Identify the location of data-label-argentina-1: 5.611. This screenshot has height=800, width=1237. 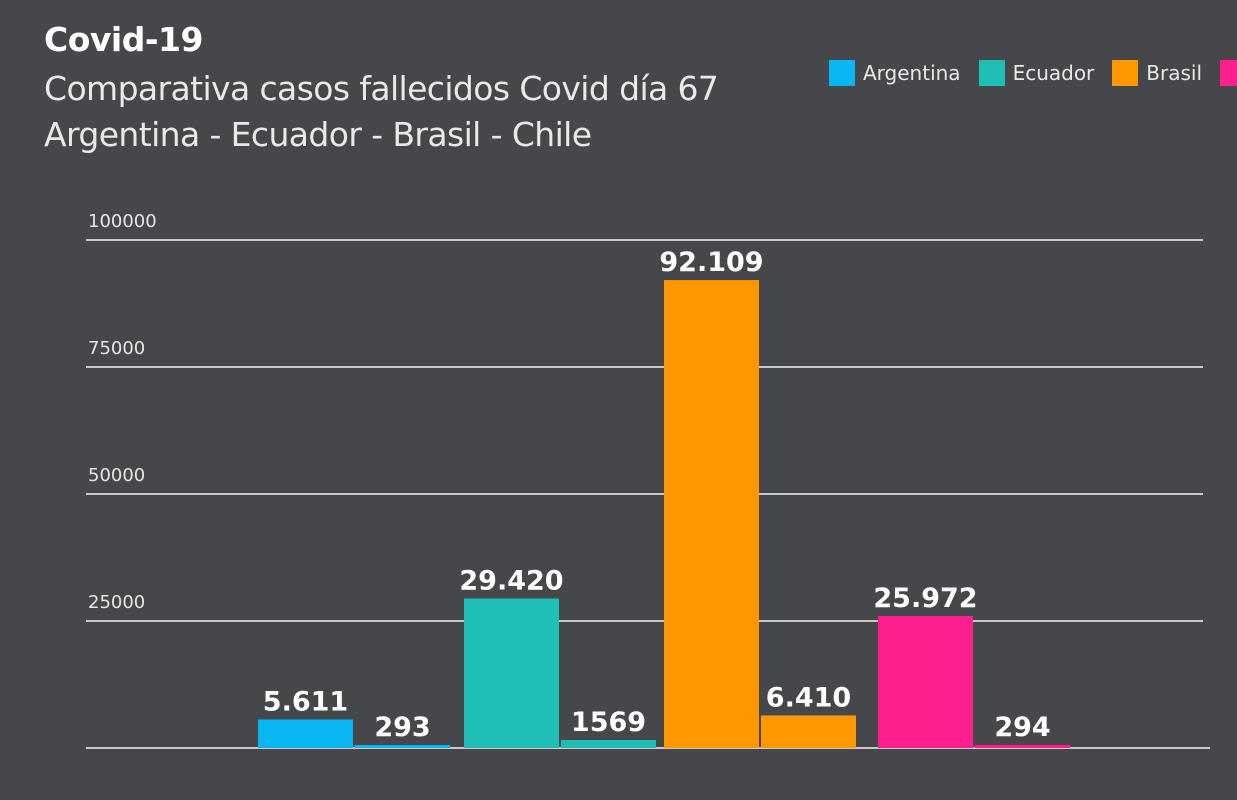
(305, 701).